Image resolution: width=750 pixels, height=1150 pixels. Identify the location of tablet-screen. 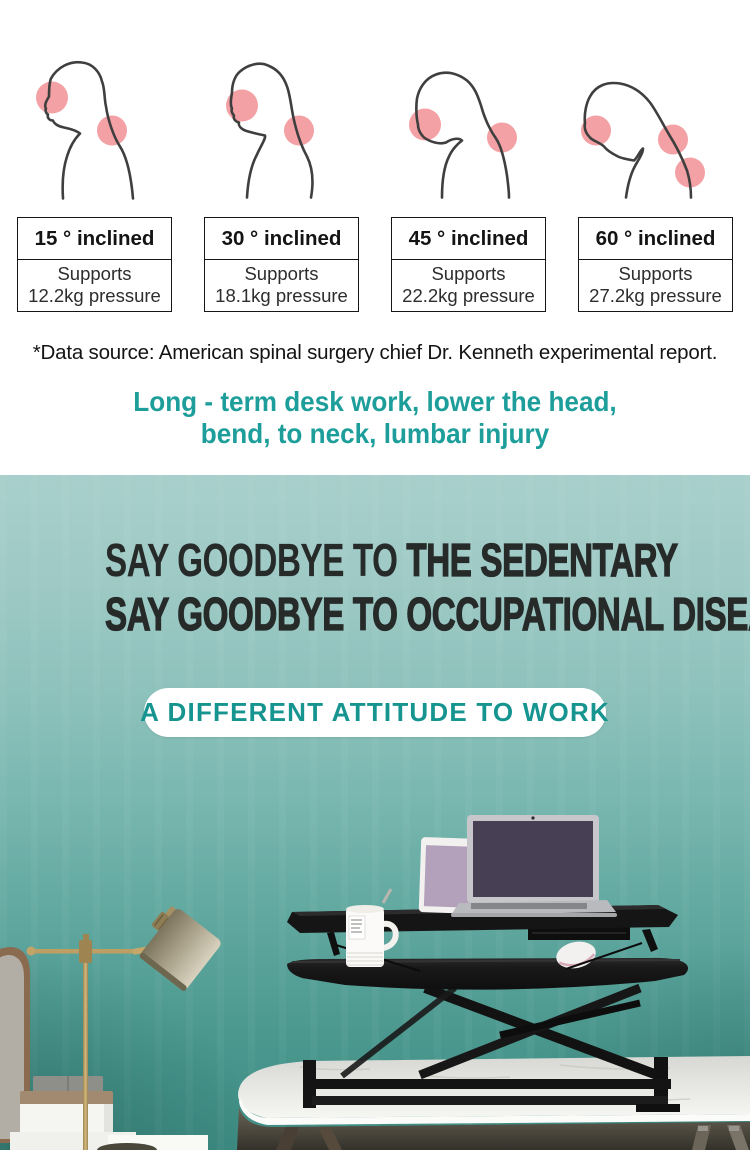
(449, 876).